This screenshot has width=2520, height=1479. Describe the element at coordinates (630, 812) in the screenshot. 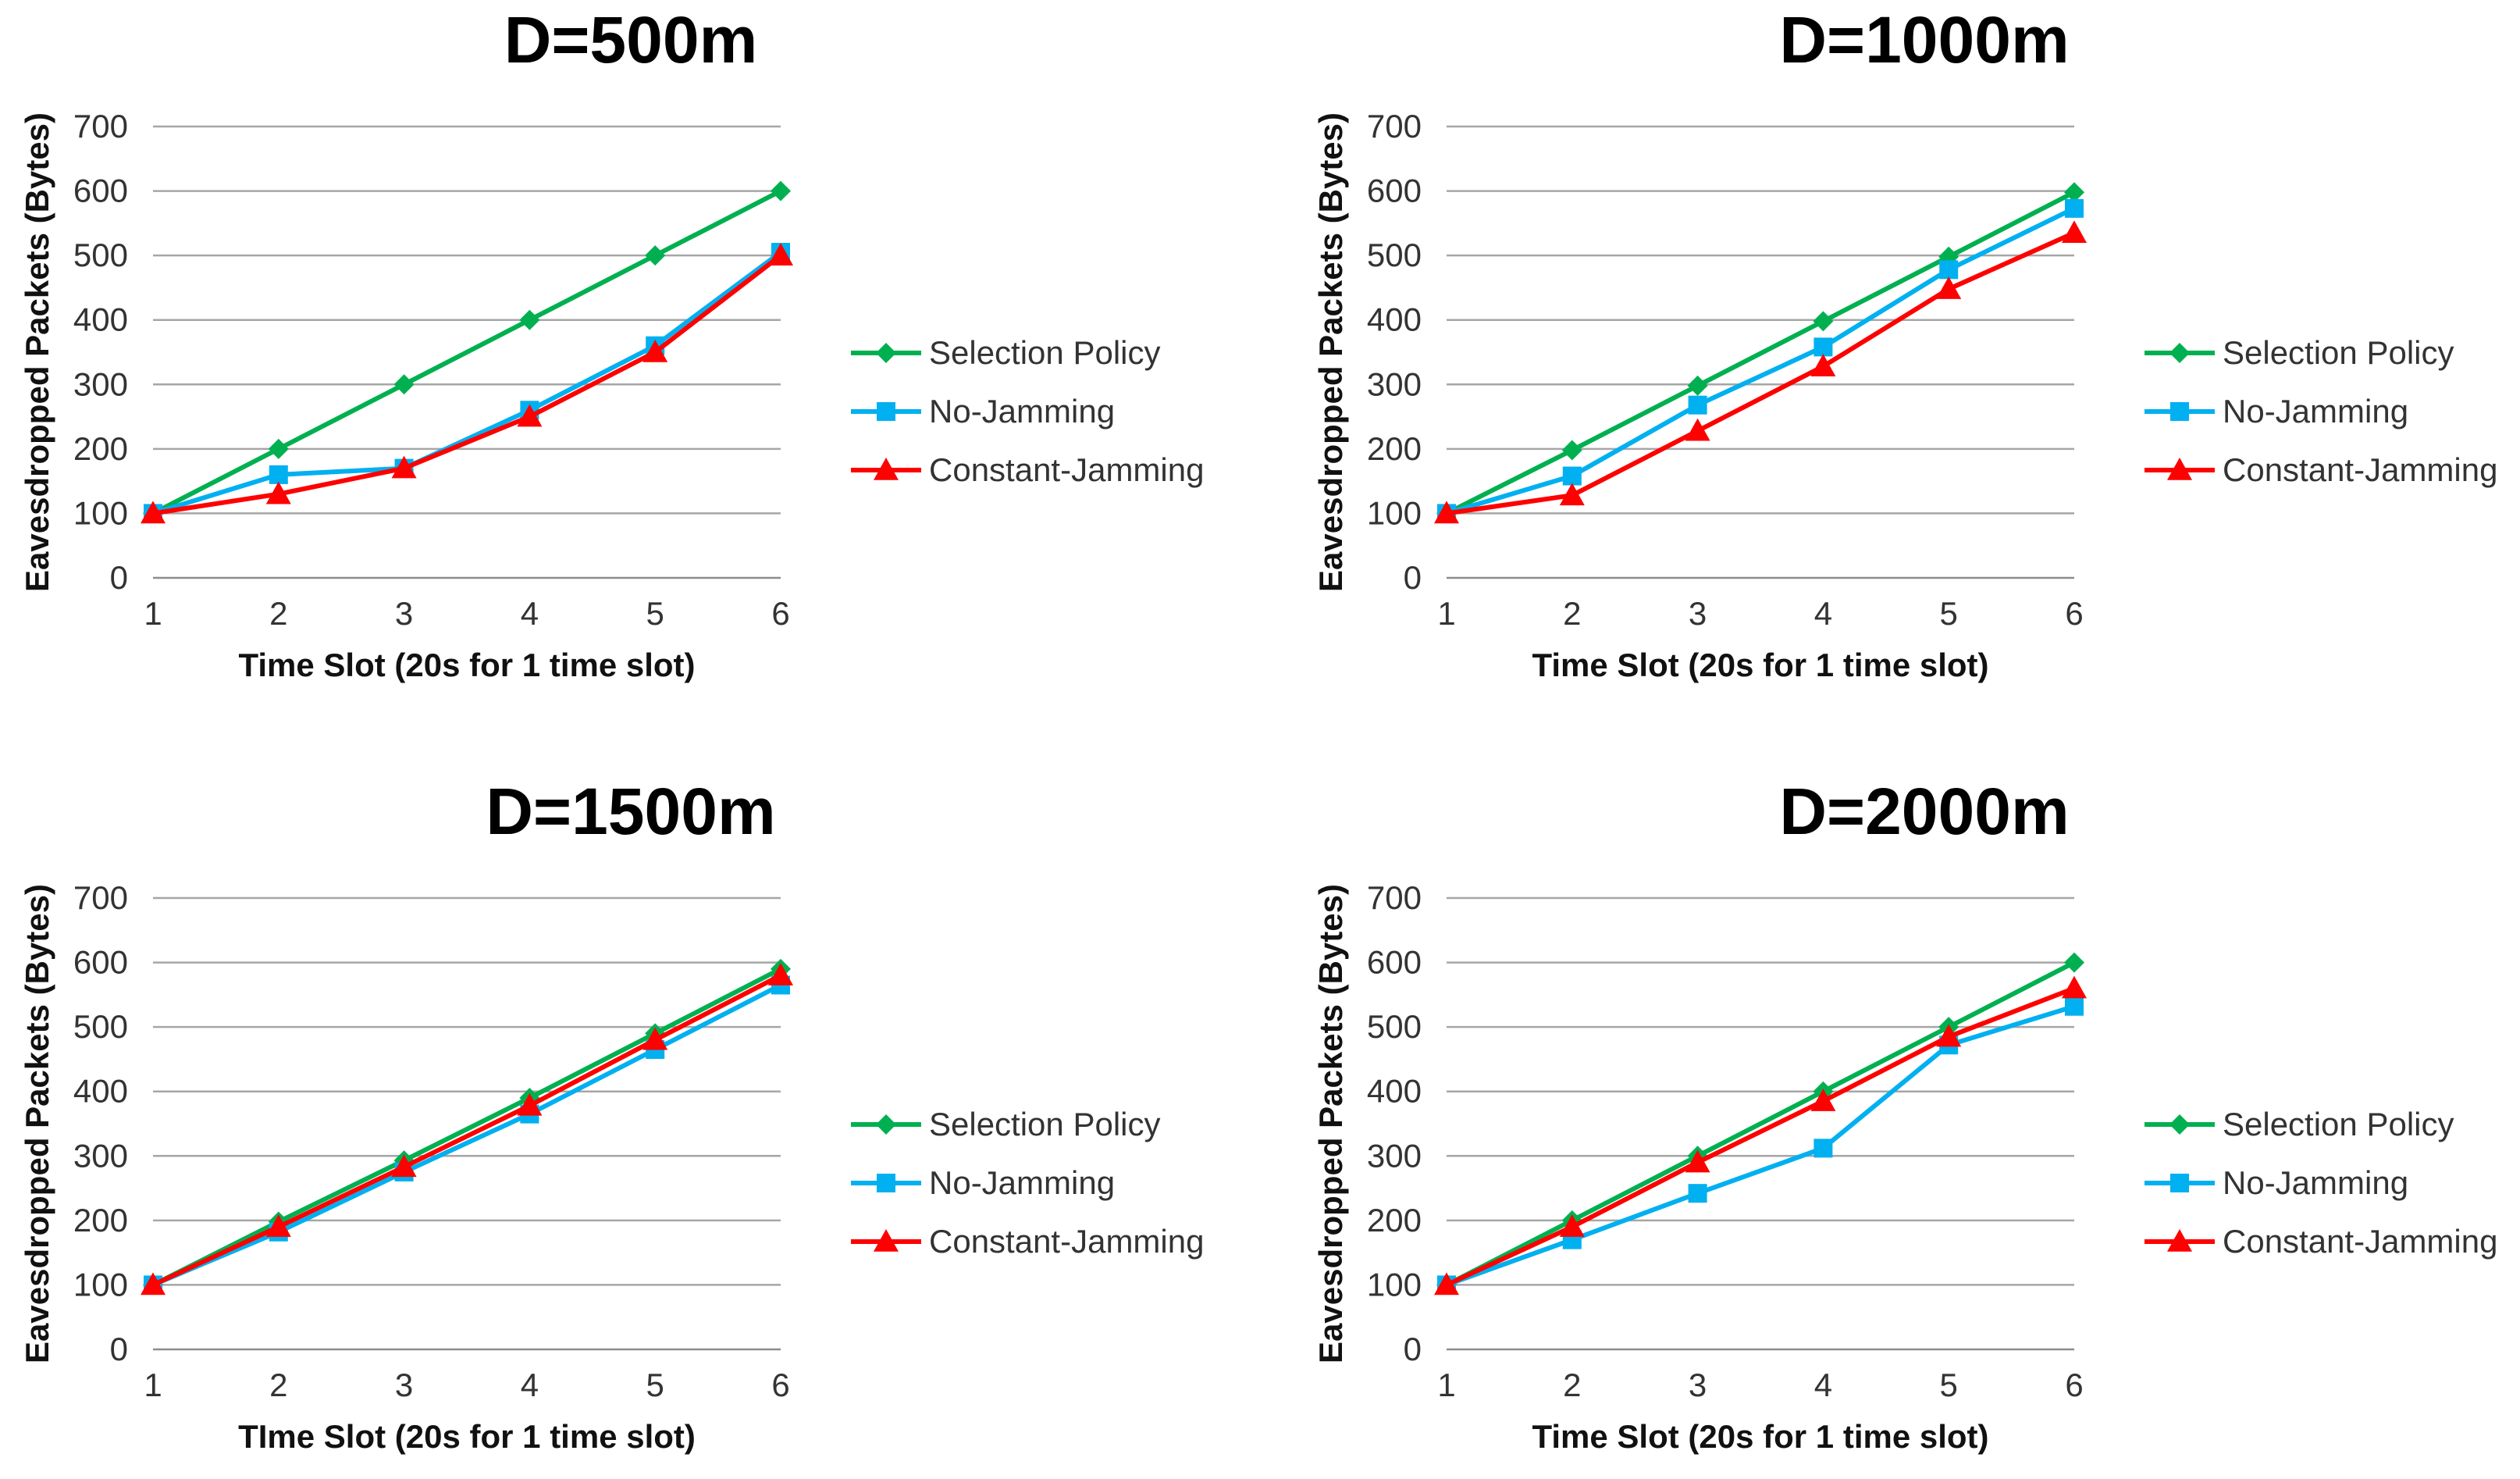

I see `chart-title: D=1500m` at that location.